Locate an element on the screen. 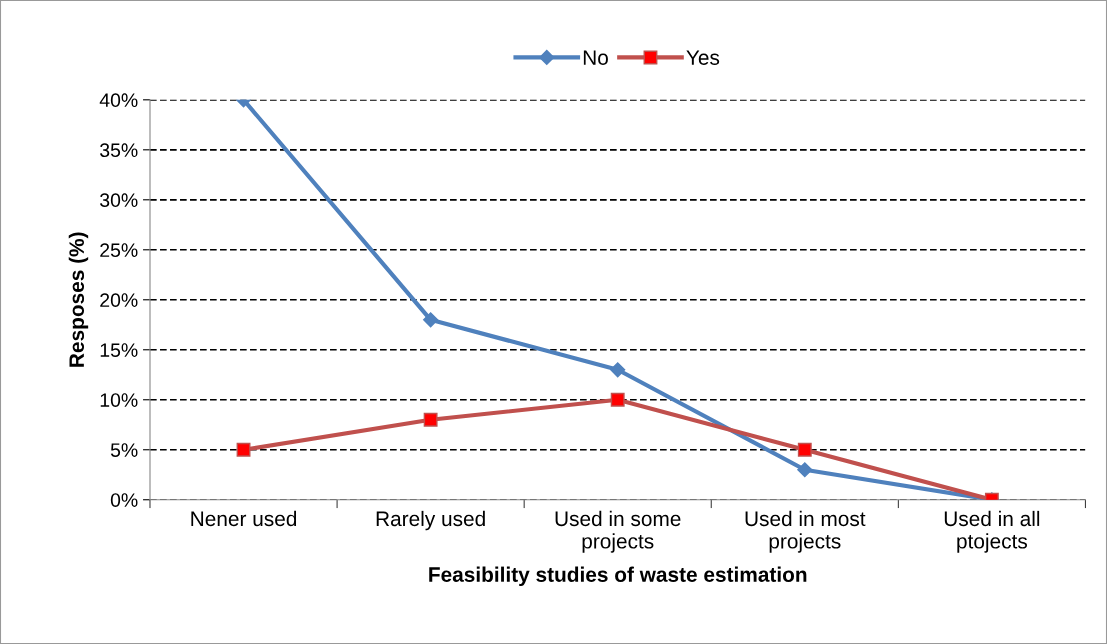 The height and width of the screenshot is (644, 1107). y-tick-label: 35% is located at coordinates (119, 150).